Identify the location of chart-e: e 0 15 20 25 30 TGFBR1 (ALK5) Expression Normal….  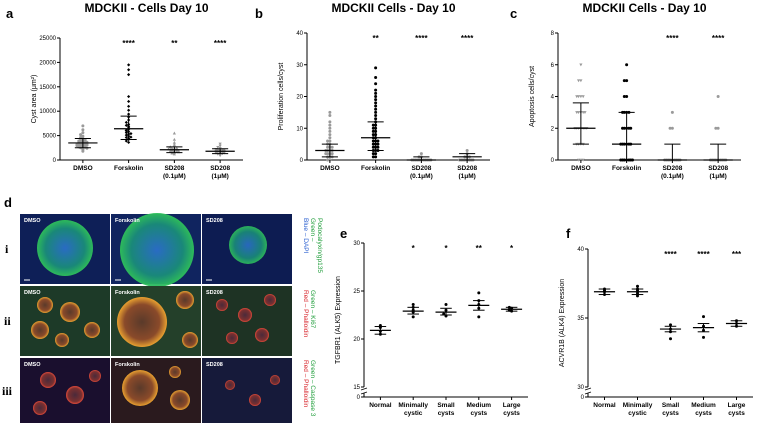
(431, 321).